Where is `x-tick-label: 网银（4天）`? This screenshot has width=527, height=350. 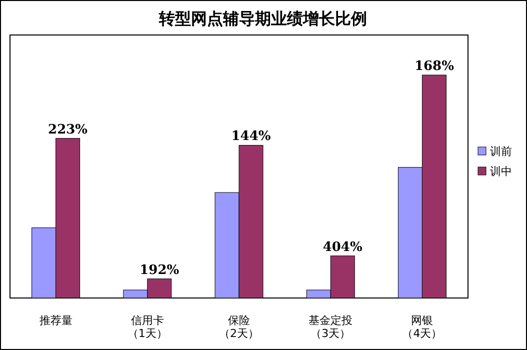 x-tick-label: 网银（4天） is located at coordinates (422, 327).